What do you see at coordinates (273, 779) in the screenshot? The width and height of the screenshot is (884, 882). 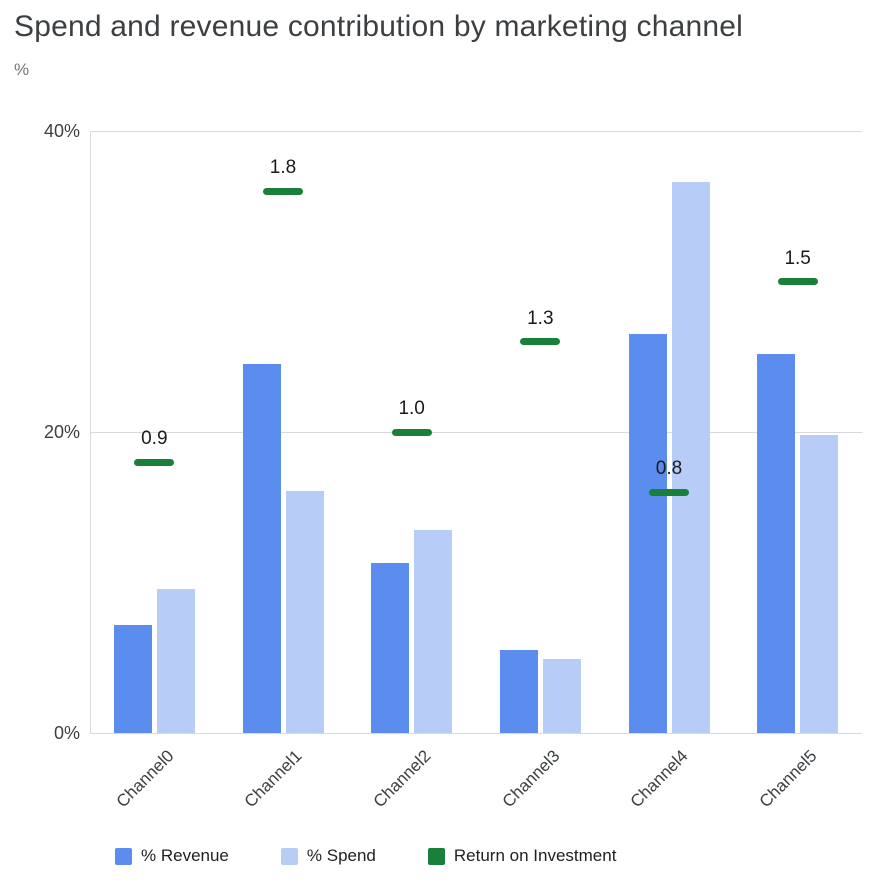 I see `x-axis-label: Channel1` at bounding box center [273, 779].